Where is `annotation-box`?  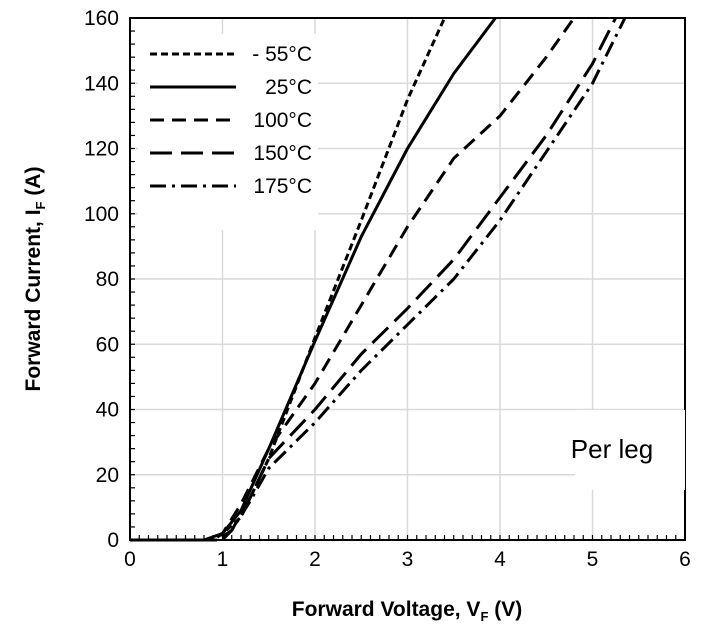
annotation-box is located at coordinates (630, 450).